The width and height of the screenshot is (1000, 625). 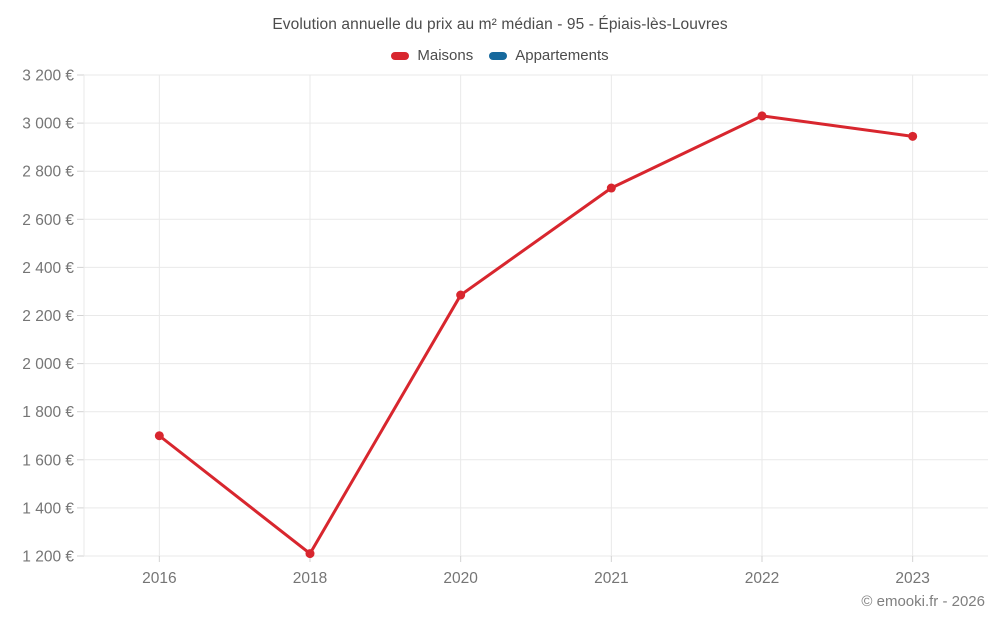 What do you see at coordinates (48, 220) in the screenshot?
I see `y-tick-label: 2 600 €` at bounding box center [48, 220].